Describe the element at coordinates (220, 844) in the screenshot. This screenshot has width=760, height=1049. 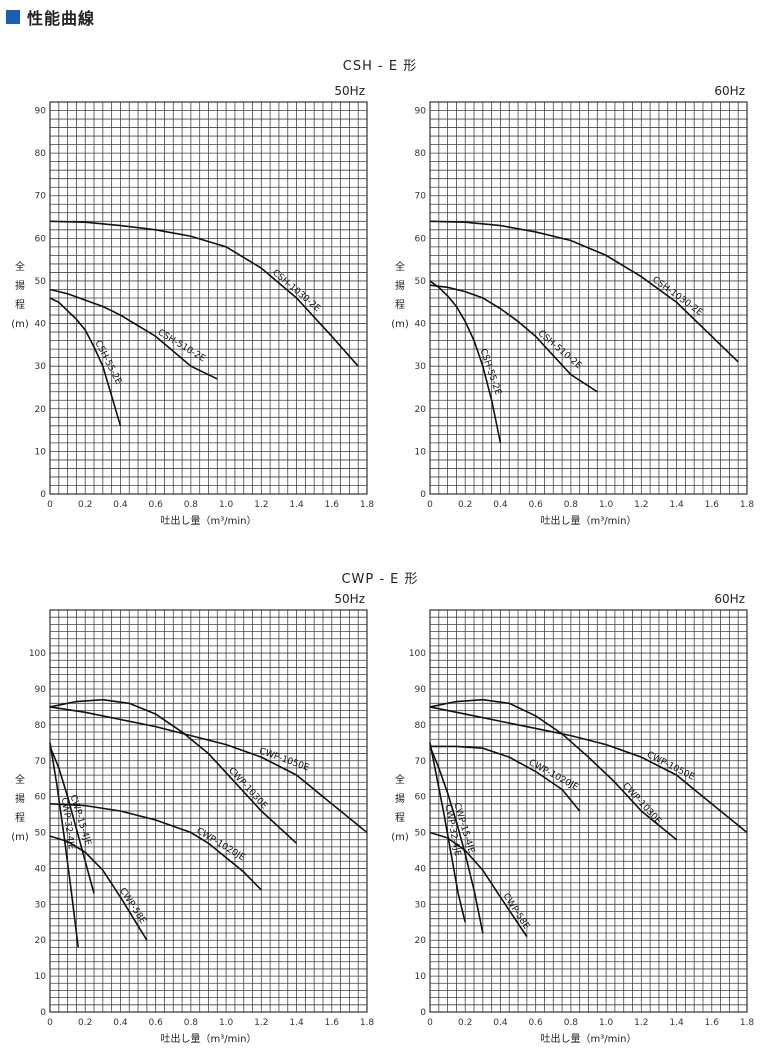
I see `series-label: CWP-1020JE` at that location.